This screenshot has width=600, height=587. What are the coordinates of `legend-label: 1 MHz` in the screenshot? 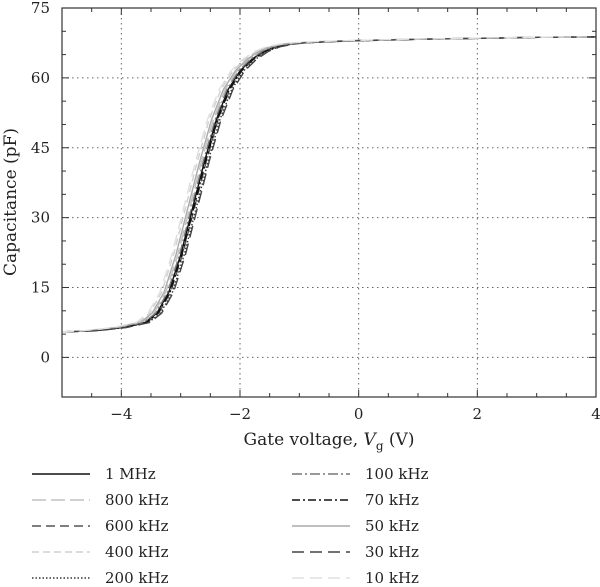 It's located at (130, 474).